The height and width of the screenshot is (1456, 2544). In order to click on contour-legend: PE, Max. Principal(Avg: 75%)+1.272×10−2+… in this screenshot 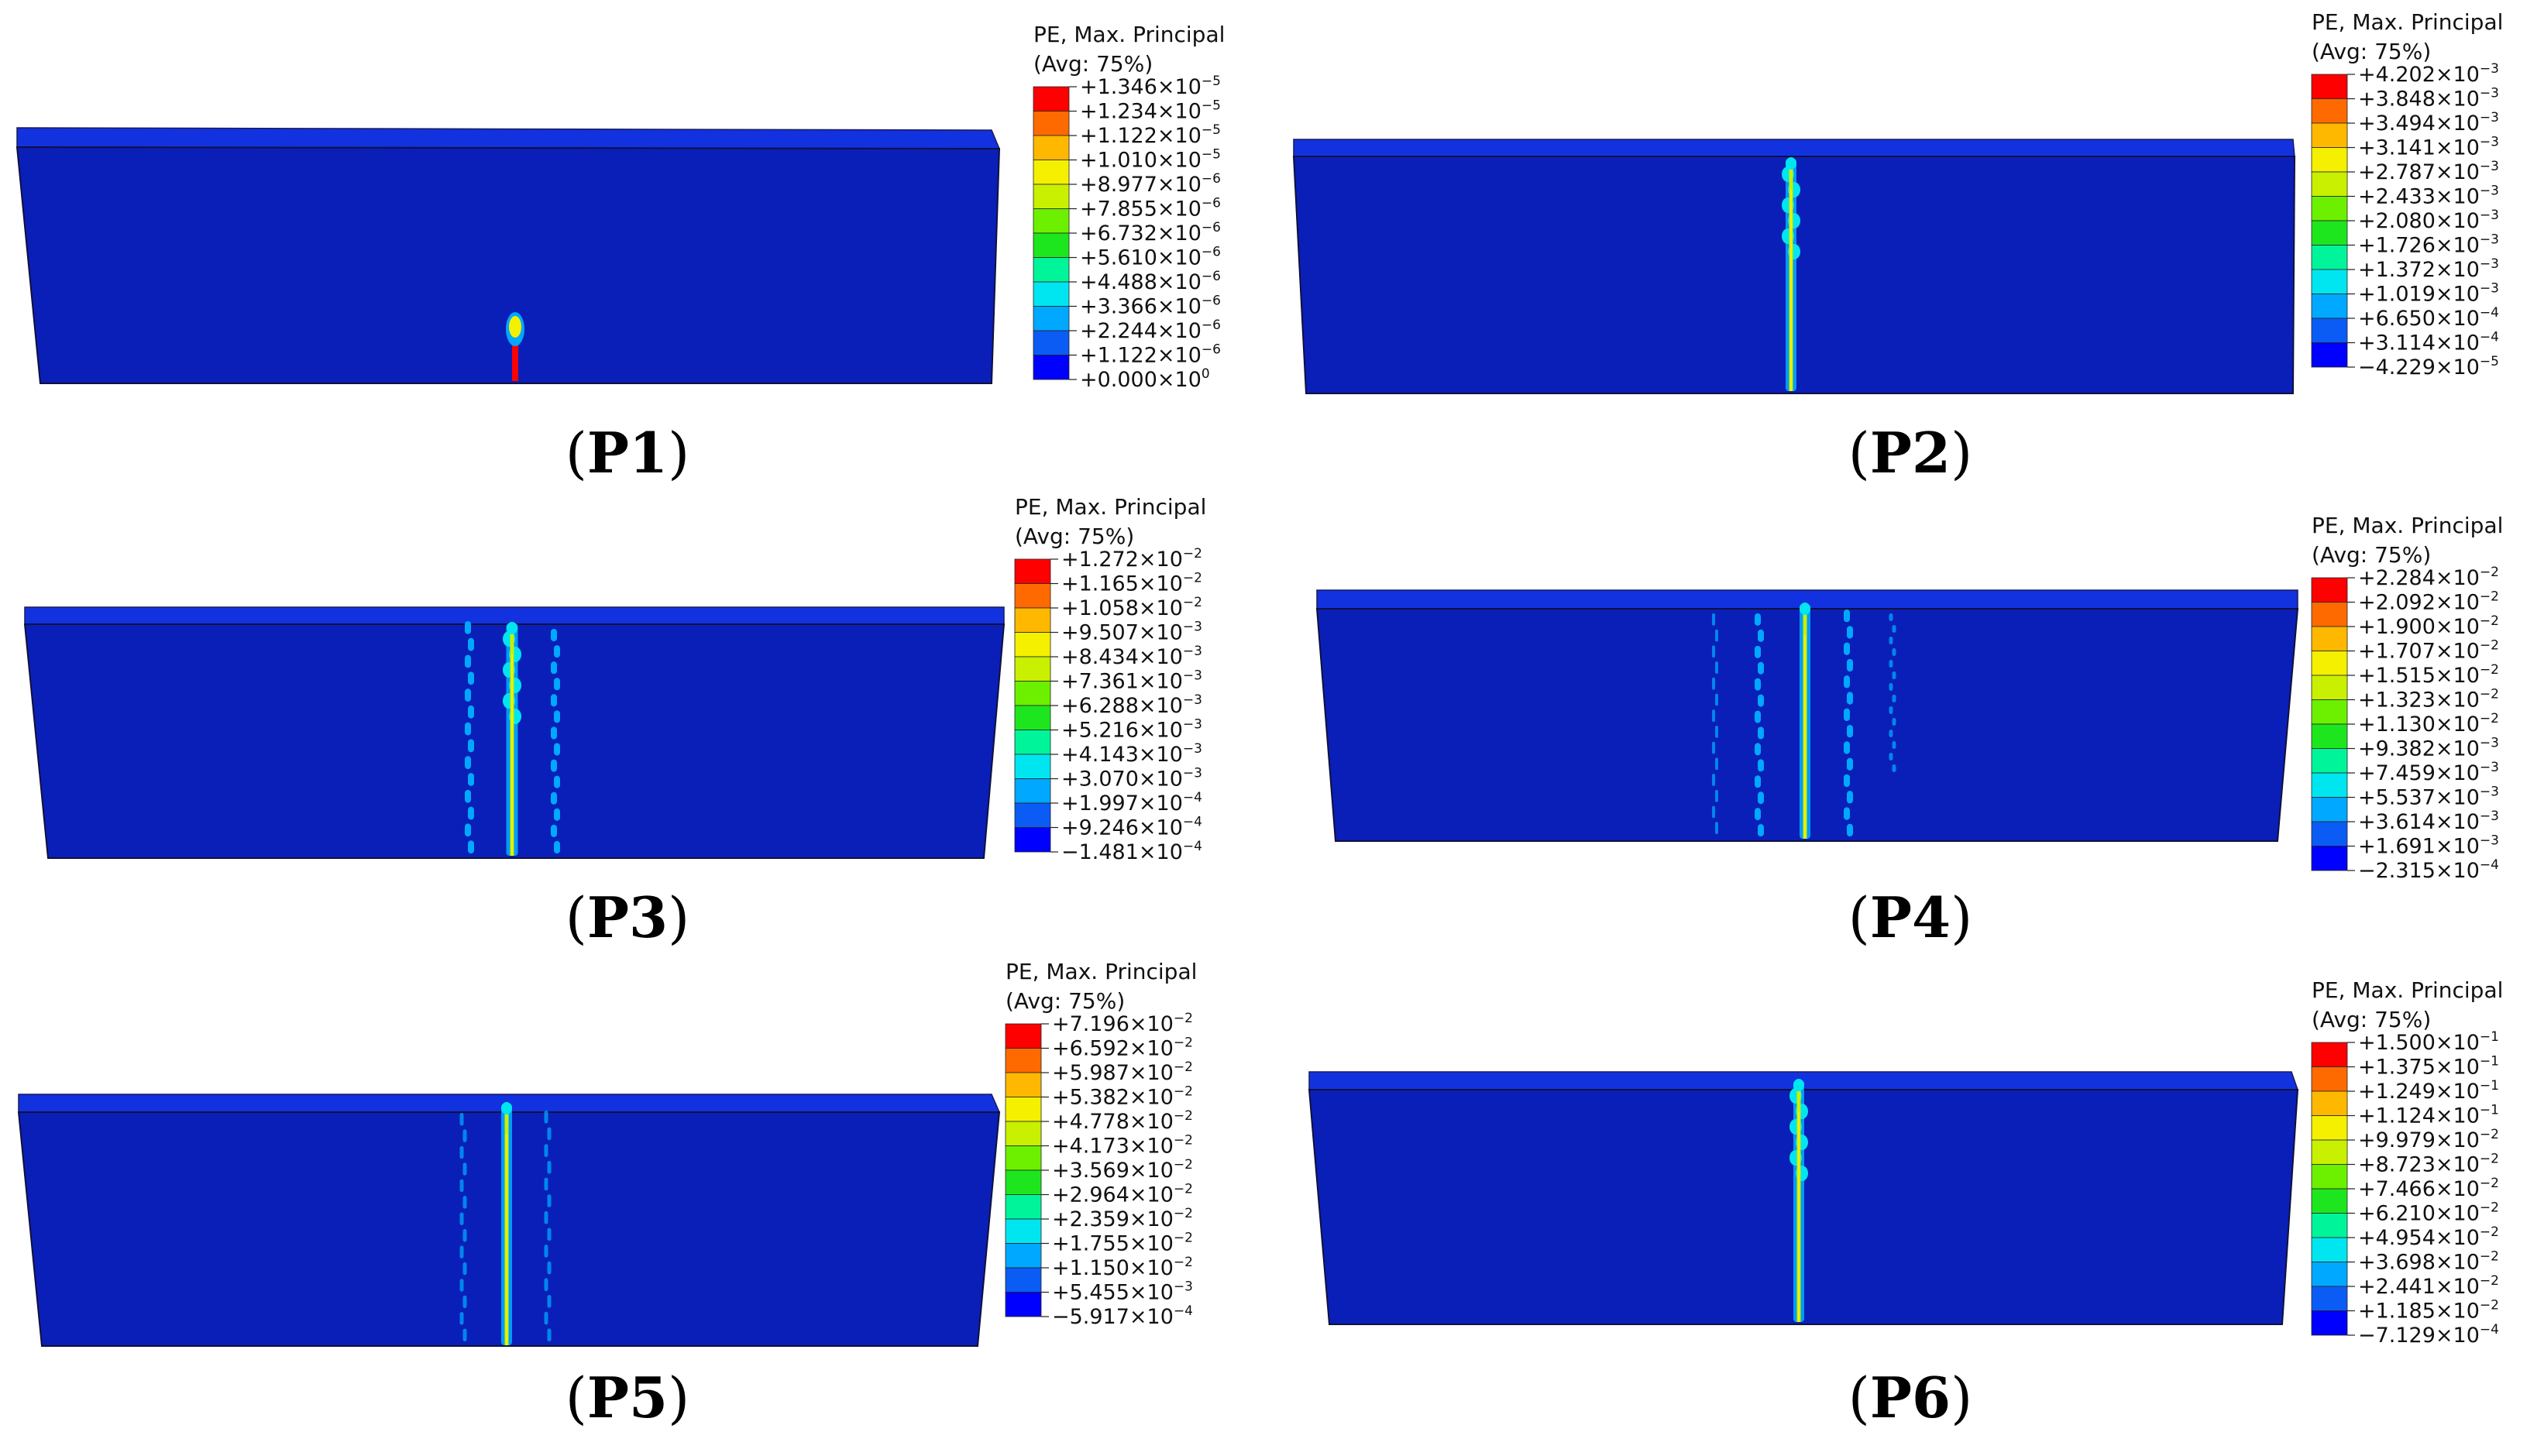, I will do `click(1110, 679)`.